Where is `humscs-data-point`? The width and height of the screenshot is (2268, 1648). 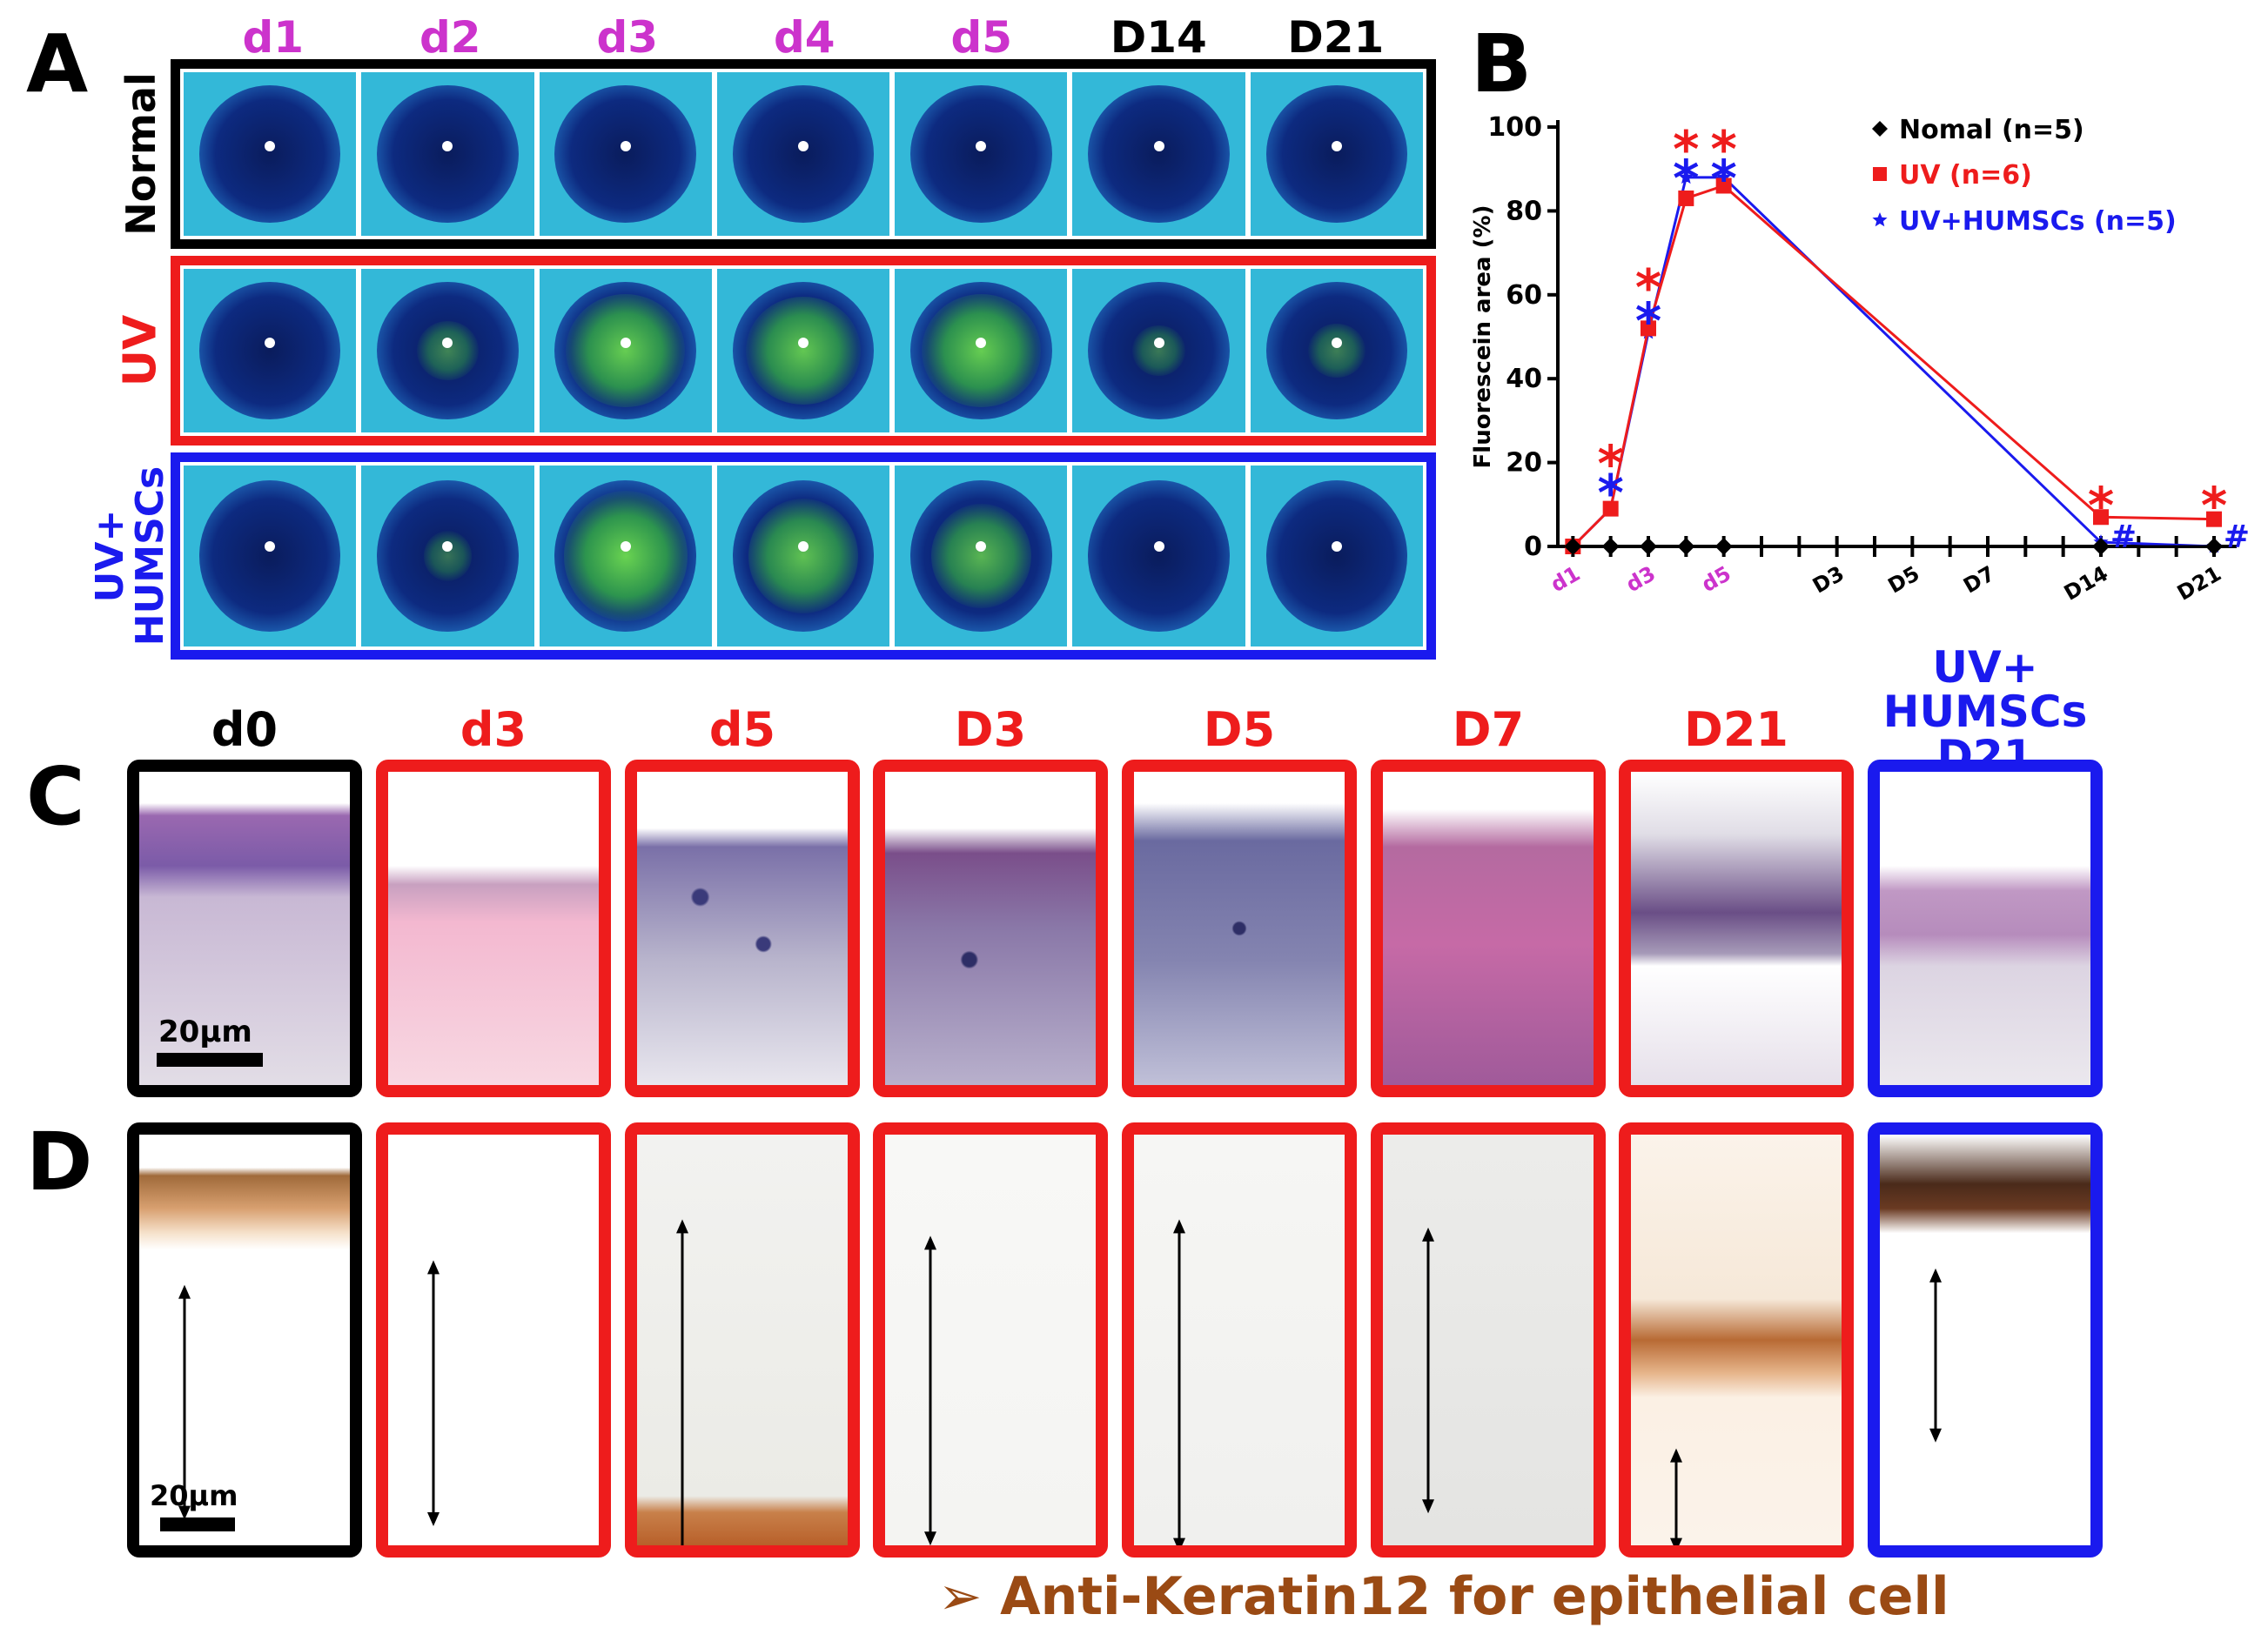 humscs-data-point is located at coordinates (1686, 176).